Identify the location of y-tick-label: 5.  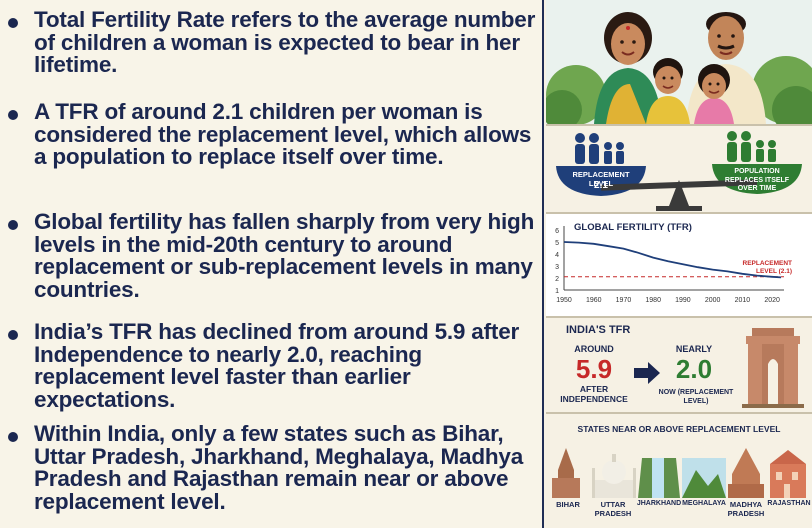
(557, 243).